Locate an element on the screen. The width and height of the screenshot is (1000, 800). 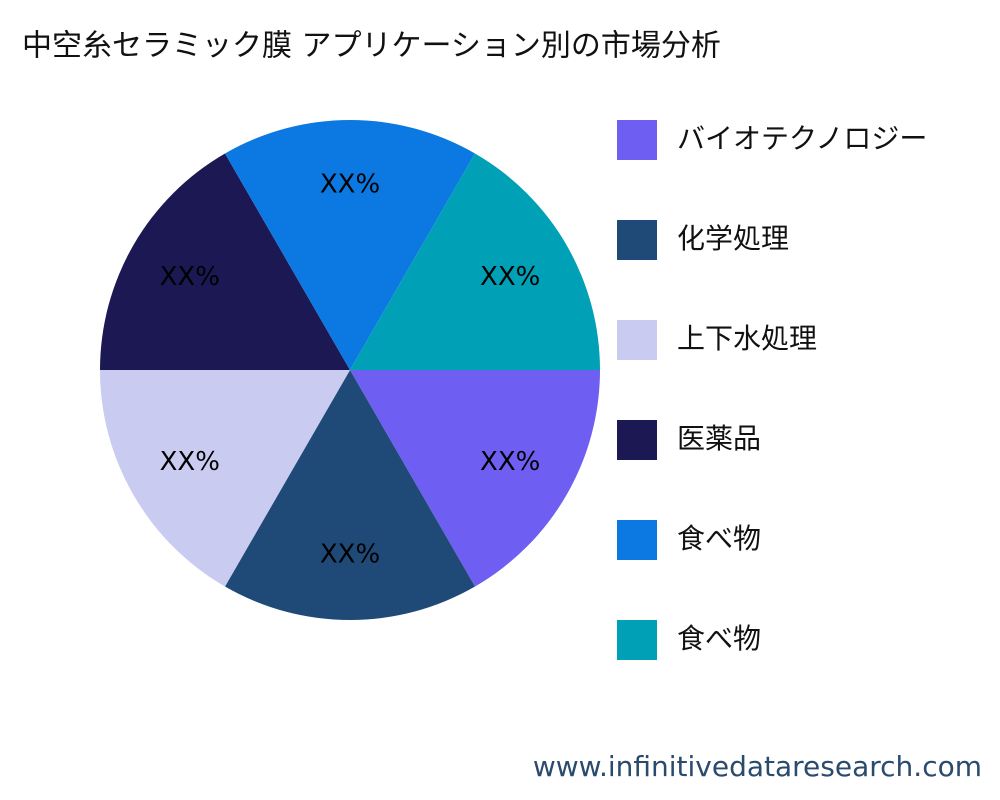
legend-label: 化学処理 is located at coordinates (733, 238).